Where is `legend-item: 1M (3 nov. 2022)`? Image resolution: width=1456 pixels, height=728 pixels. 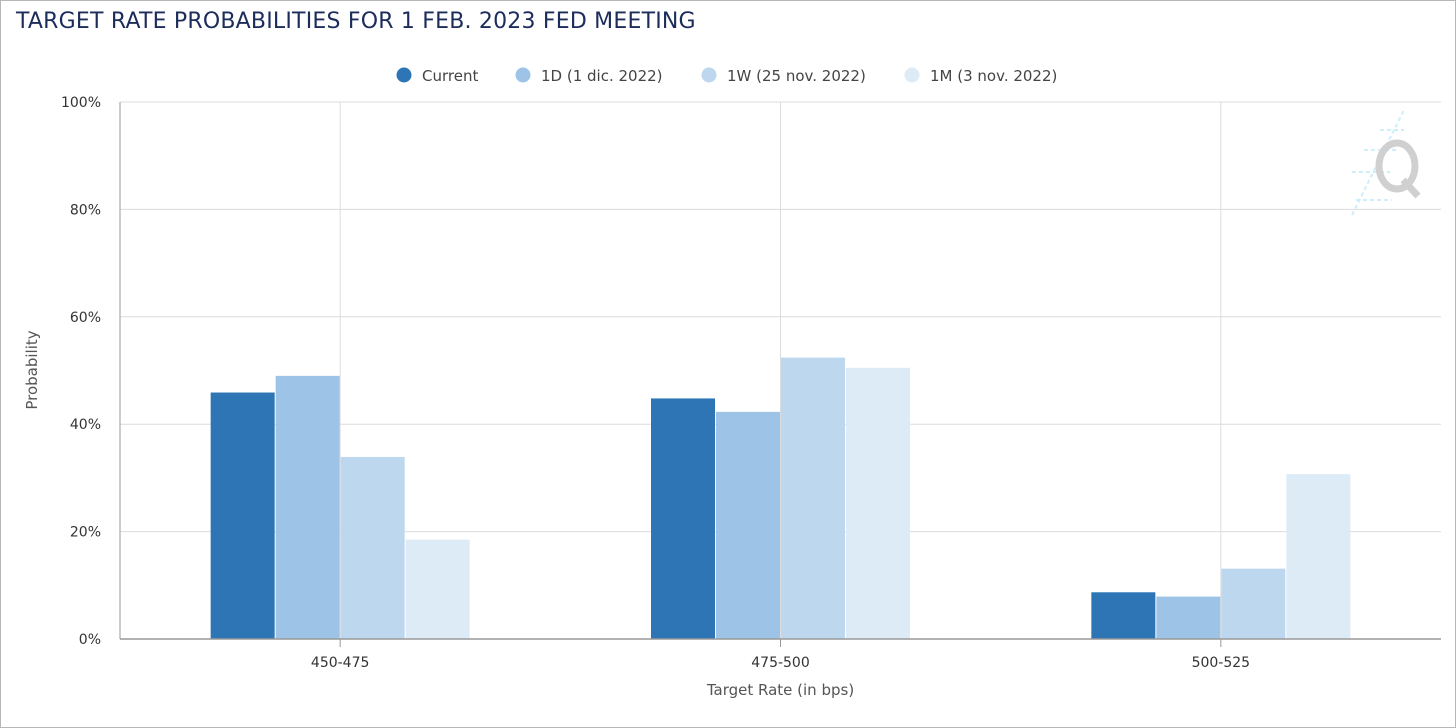 legend-item: 1M (3 nov. 2022) is located at coordinates (981, 76).